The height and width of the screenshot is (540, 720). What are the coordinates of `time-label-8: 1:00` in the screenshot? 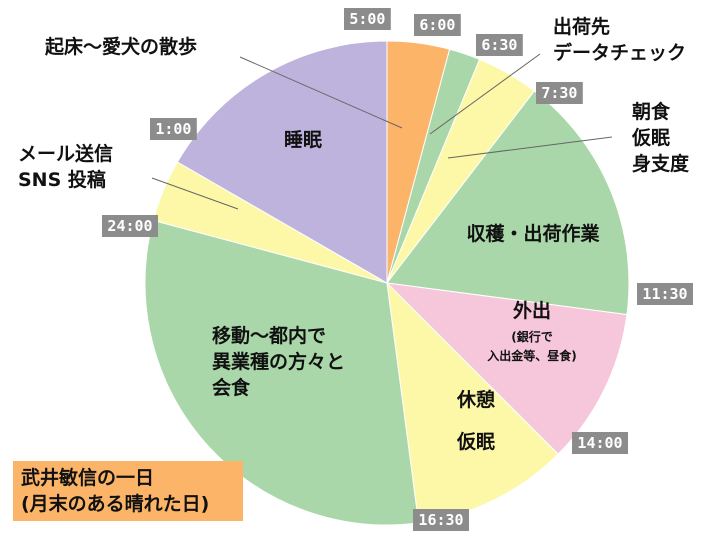 It's located at (173, 129).